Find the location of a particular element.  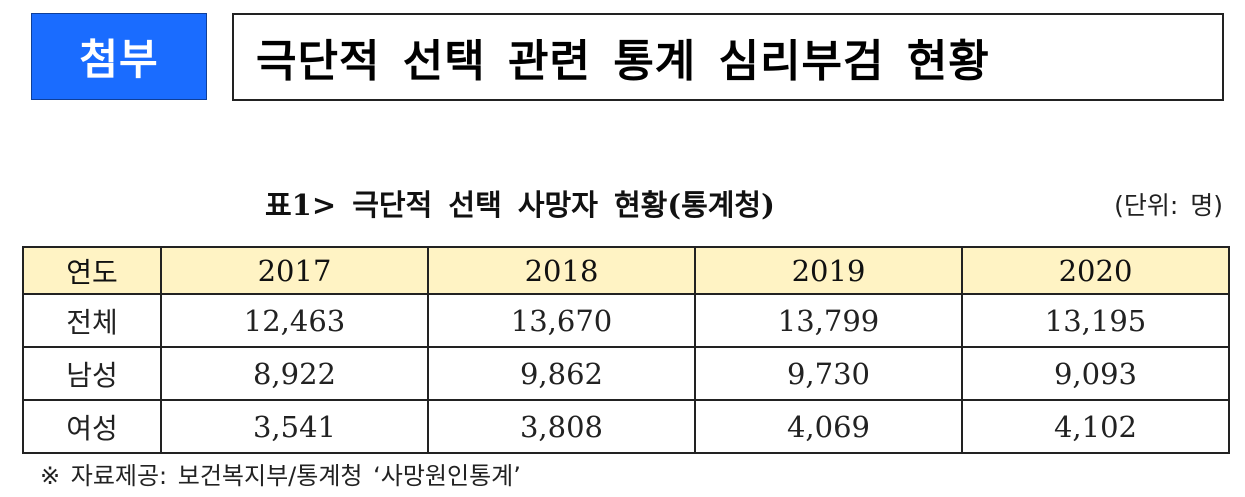

table-unit: (단위: 명) is located at coordinates (1168, 205).